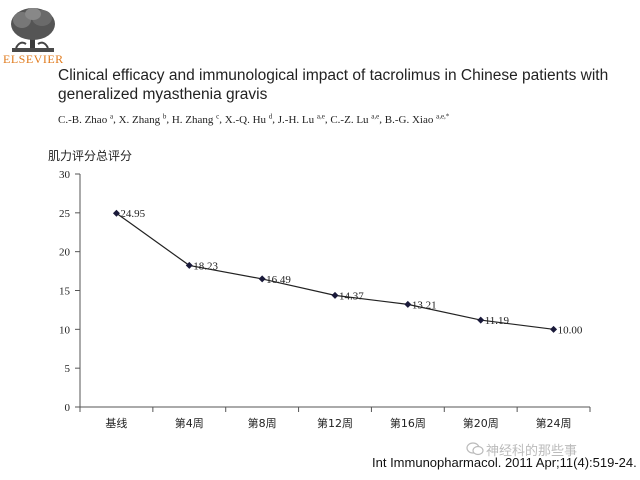 This screenshot has height=480, width=640. Describe the element at coordinates (189, 423) in the screenshot. I see `x-tick-label: 第4周` at that location.